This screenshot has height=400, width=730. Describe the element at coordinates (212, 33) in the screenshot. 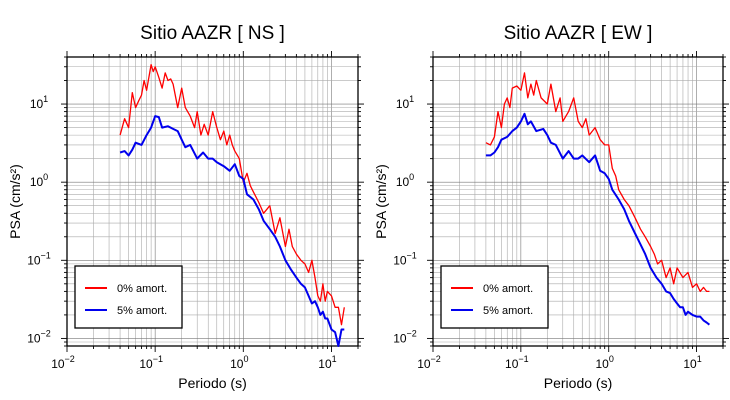

I see `chart-title: Sitio AAZR [ NS ]` at that location.